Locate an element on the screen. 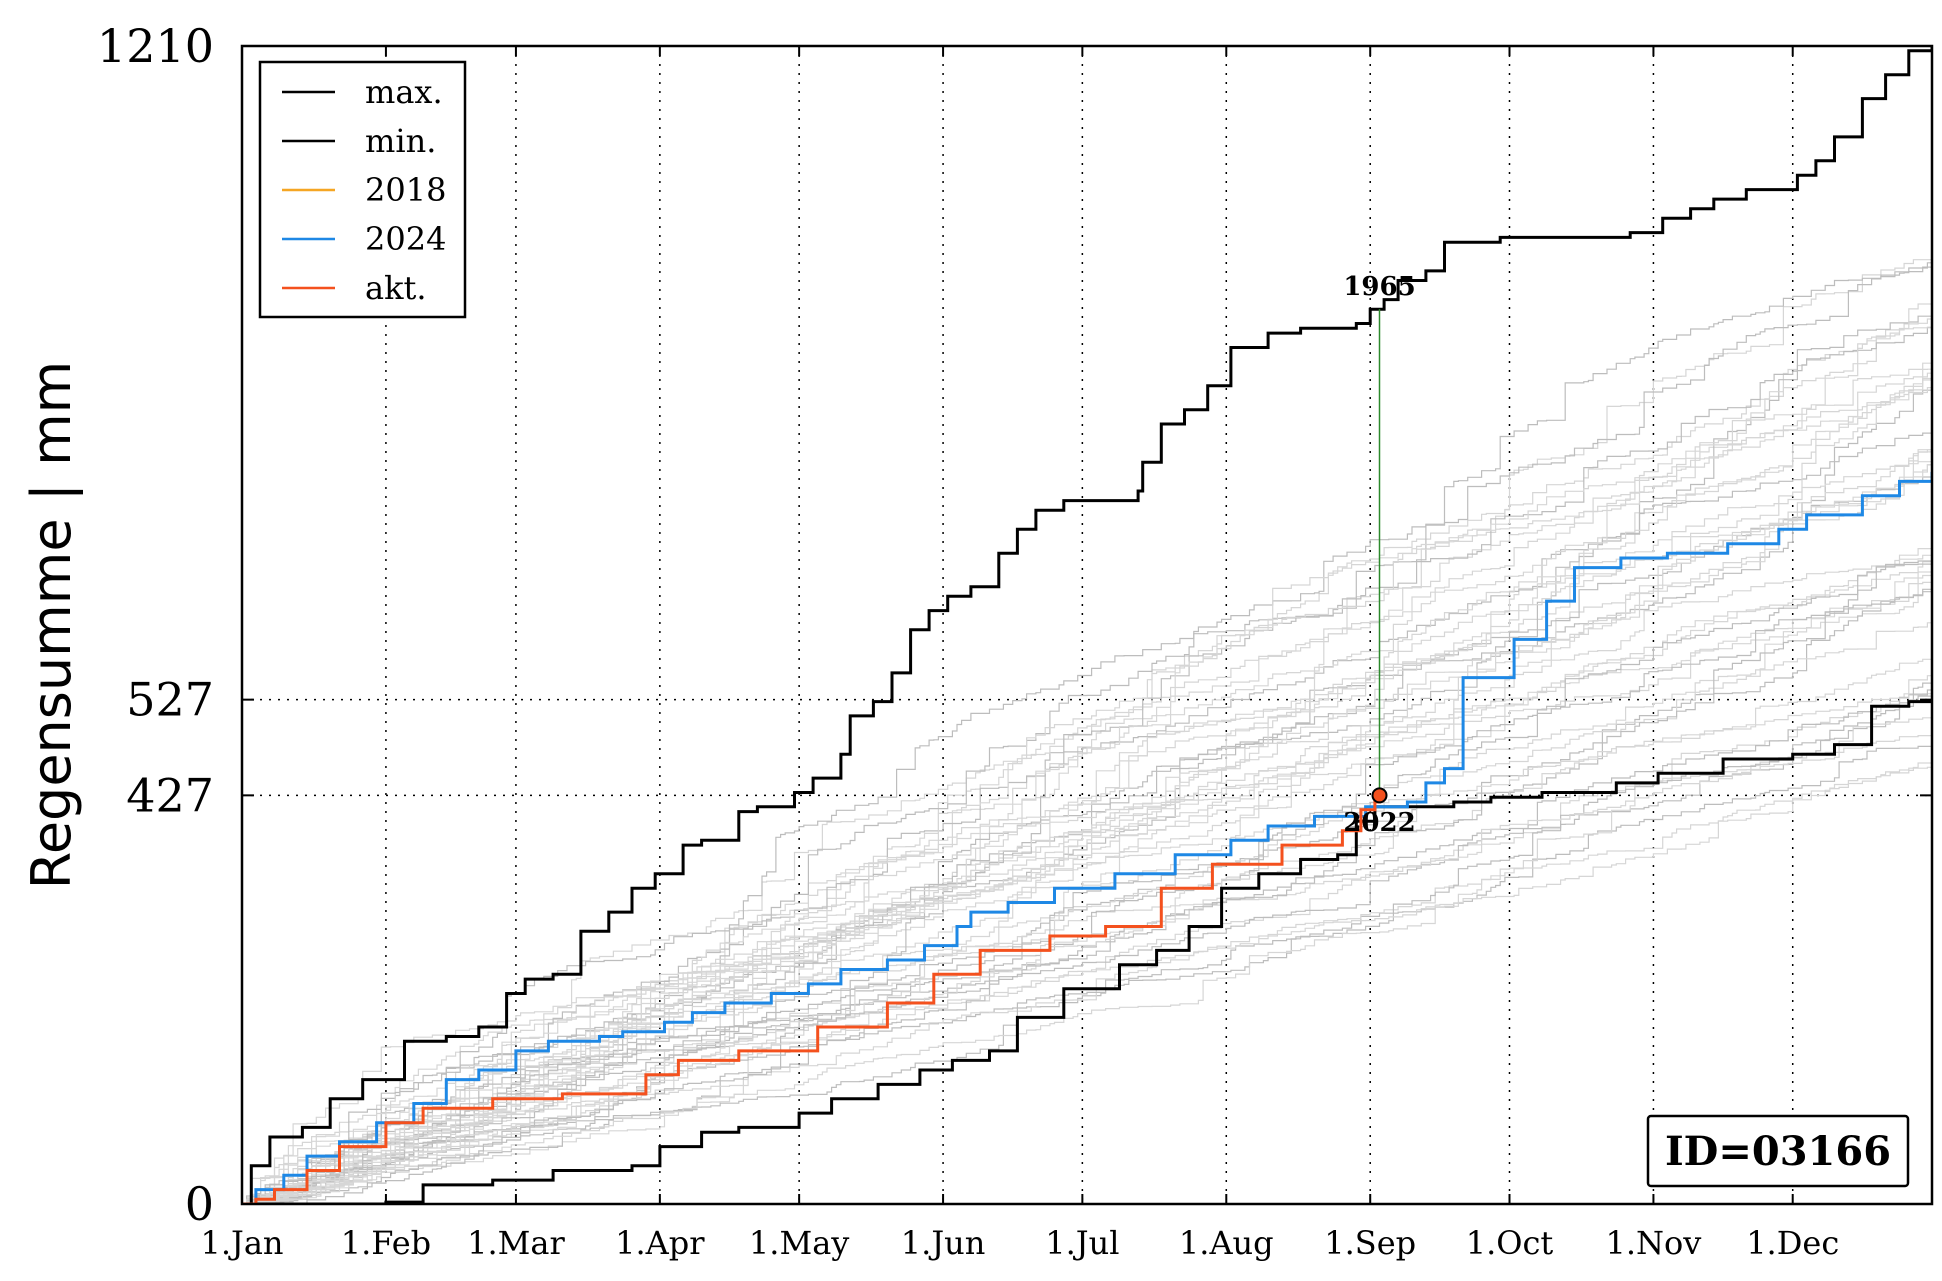 The height and width of the screenshot is (1281, 1942). id-box-frame is located at coordinates (1778, 1151).